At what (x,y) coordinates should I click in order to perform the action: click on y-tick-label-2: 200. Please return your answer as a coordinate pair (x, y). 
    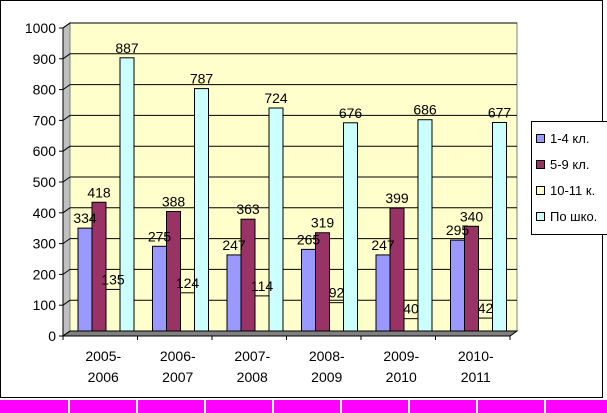
    Looking at the image, I should click on (45, 274).